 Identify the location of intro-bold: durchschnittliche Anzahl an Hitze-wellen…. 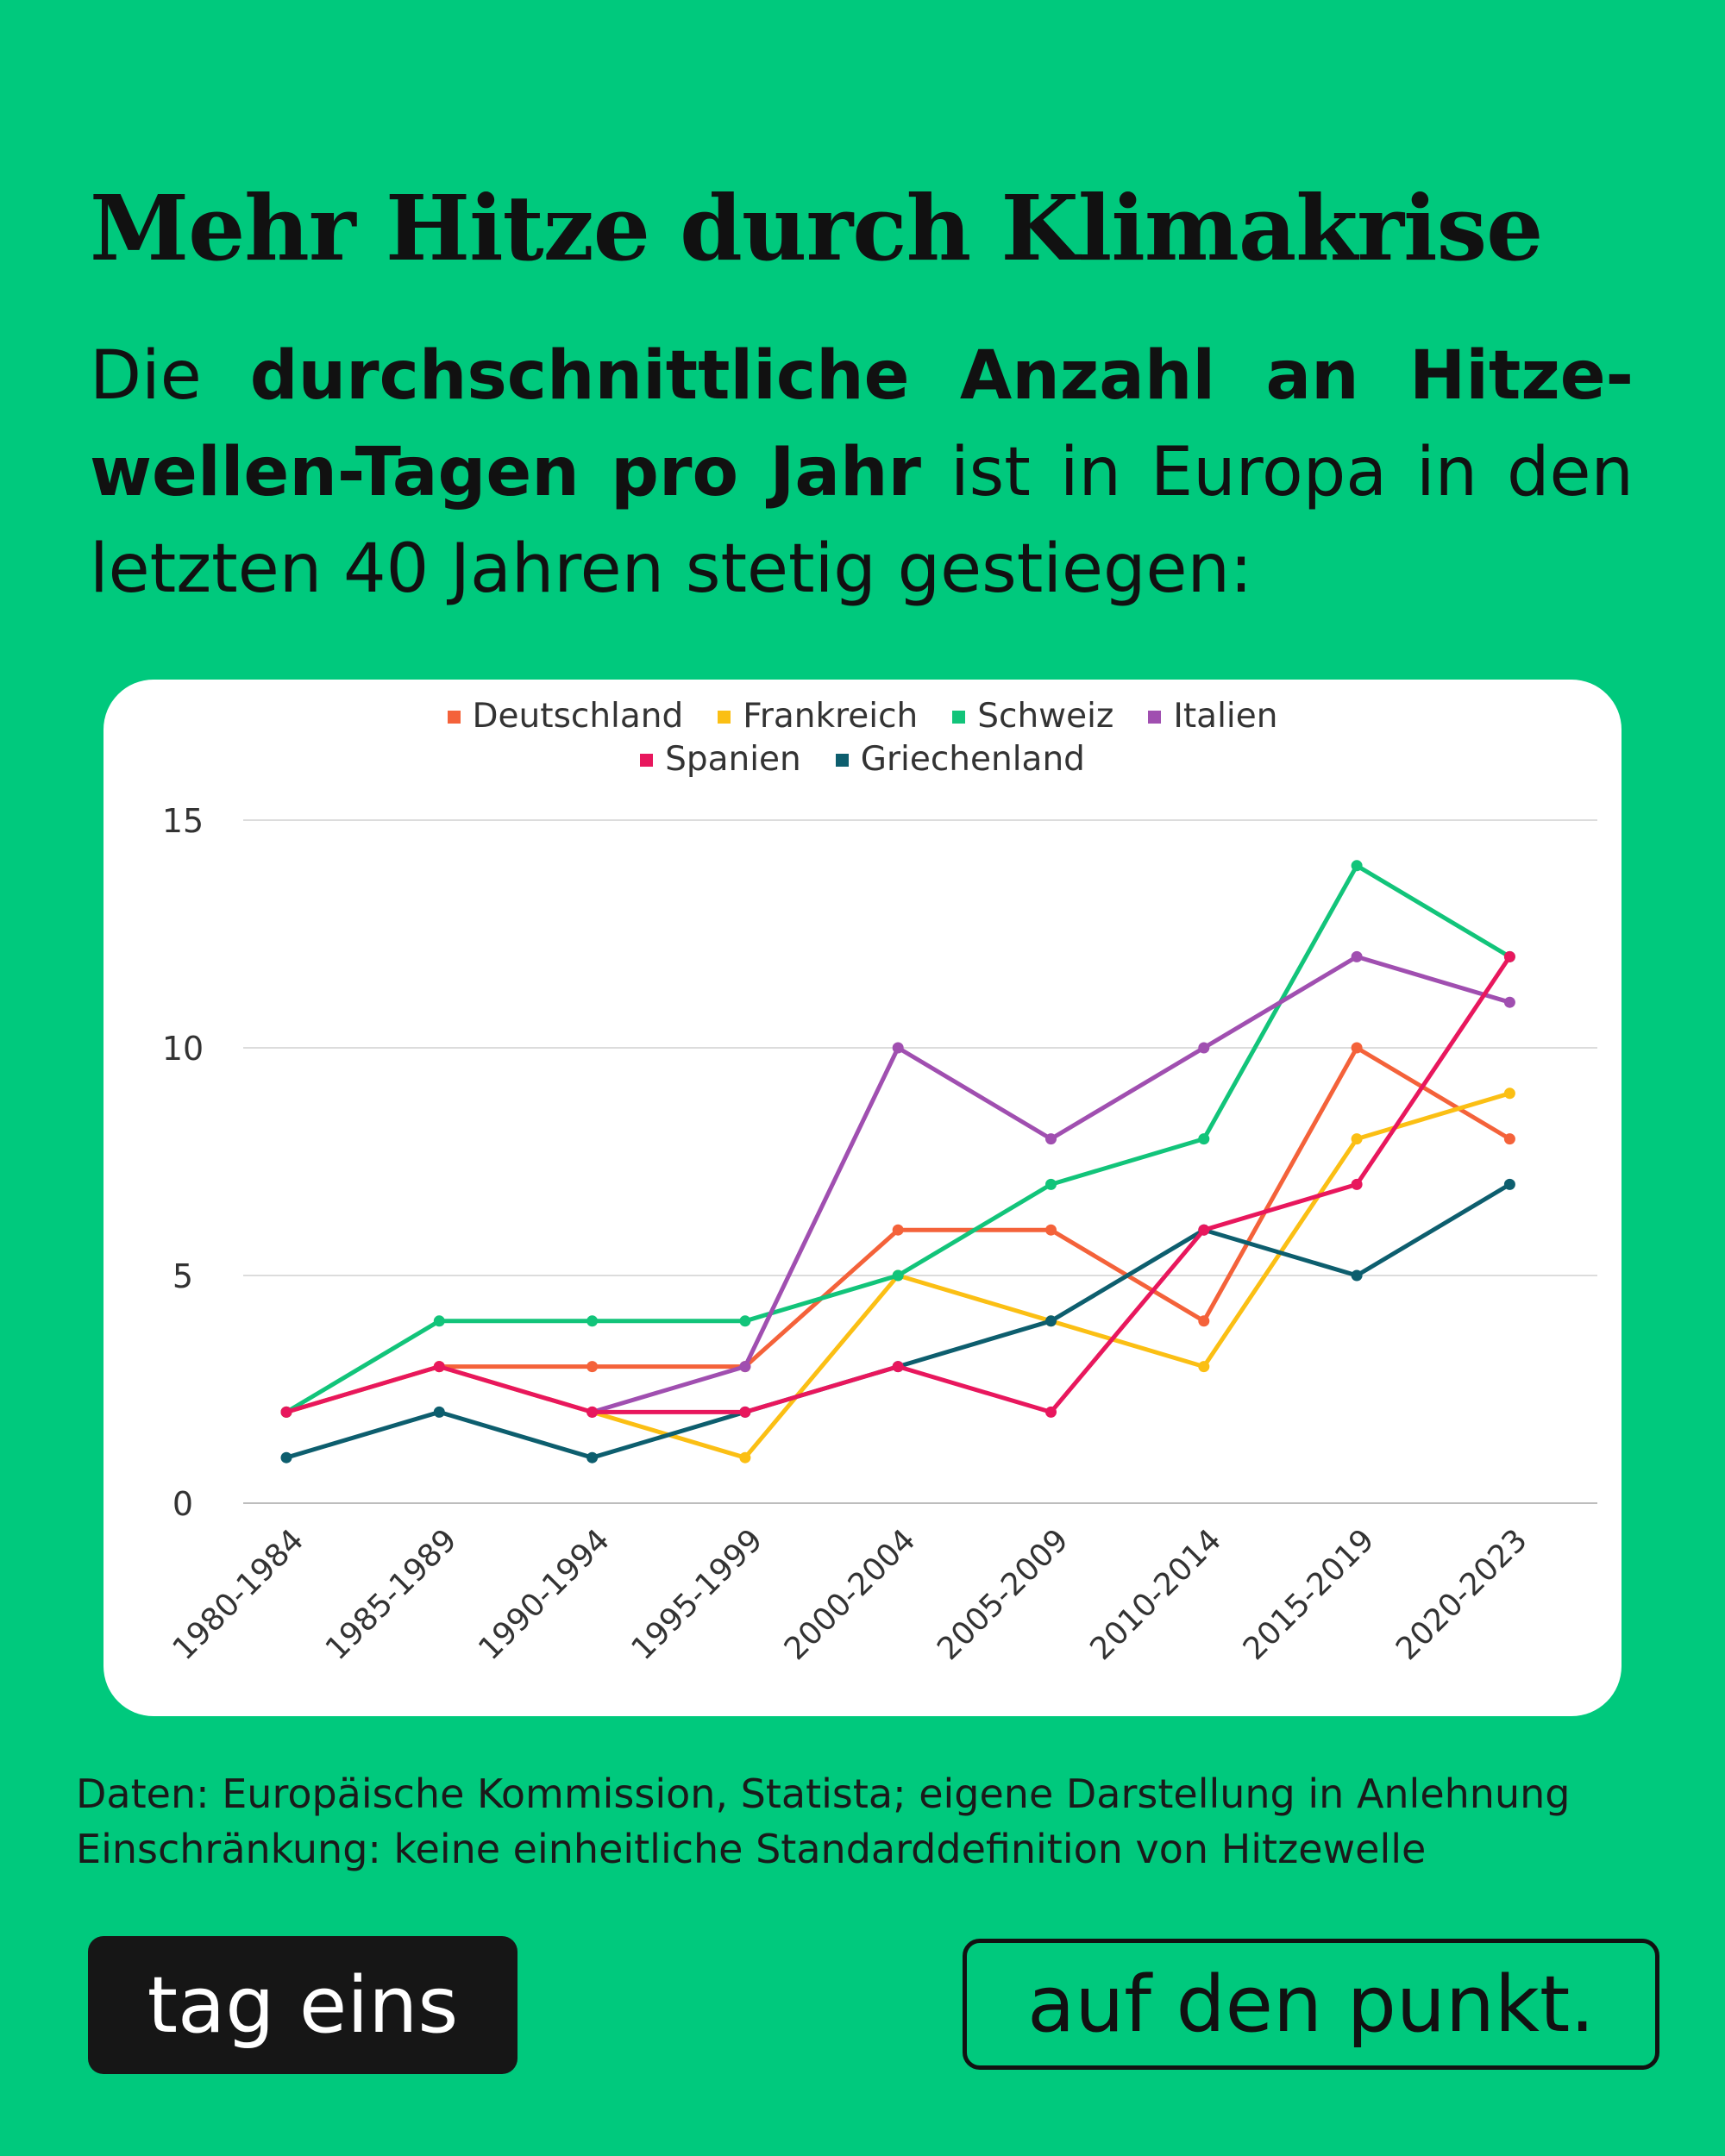
(862, 424).